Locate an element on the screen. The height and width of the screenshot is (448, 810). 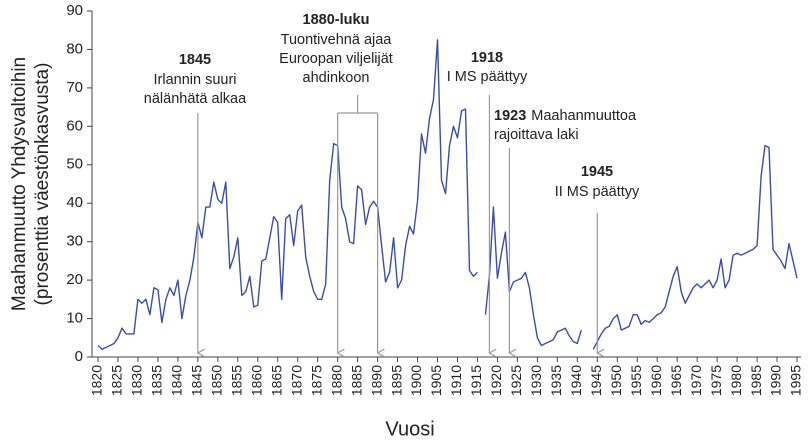
bracket is located at coordinates (357, 104).